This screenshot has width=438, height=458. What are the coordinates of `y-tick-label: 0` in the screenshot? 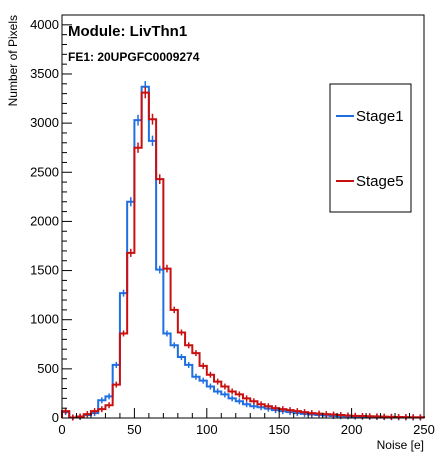 It's located at (55, 417).